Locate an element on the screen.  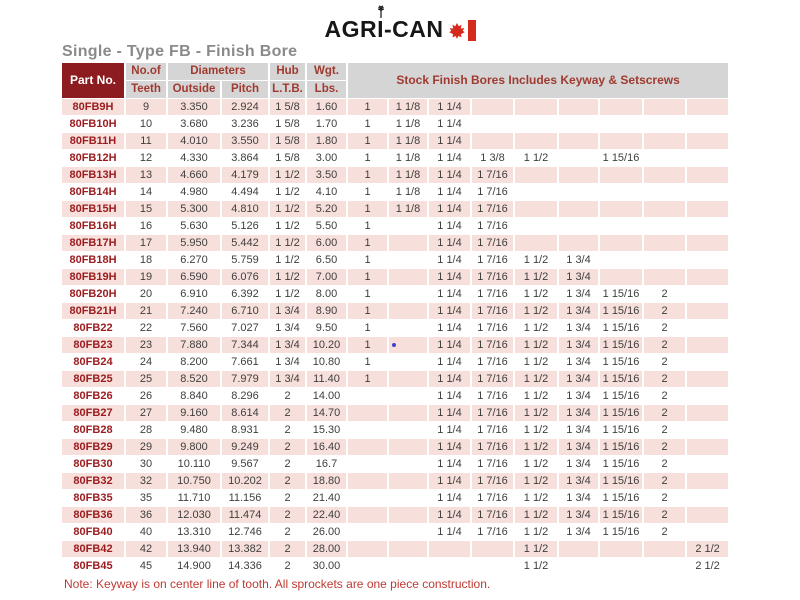
bore-cell: 2 1/2 is located at coordinates (708, 549).